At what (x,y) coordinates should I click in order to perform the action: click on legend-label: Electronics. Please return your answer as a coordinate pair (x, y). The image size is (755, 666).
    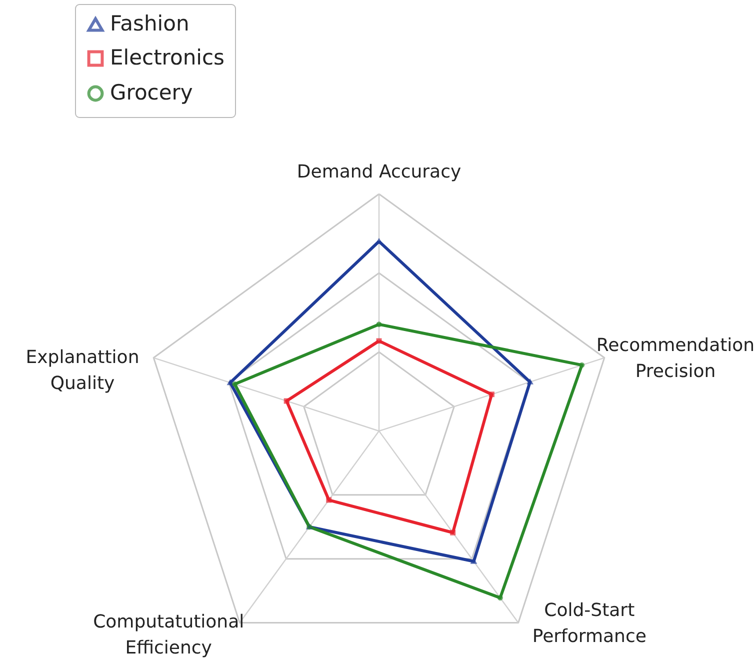
    Looking at the image, I should click on (167, 58).